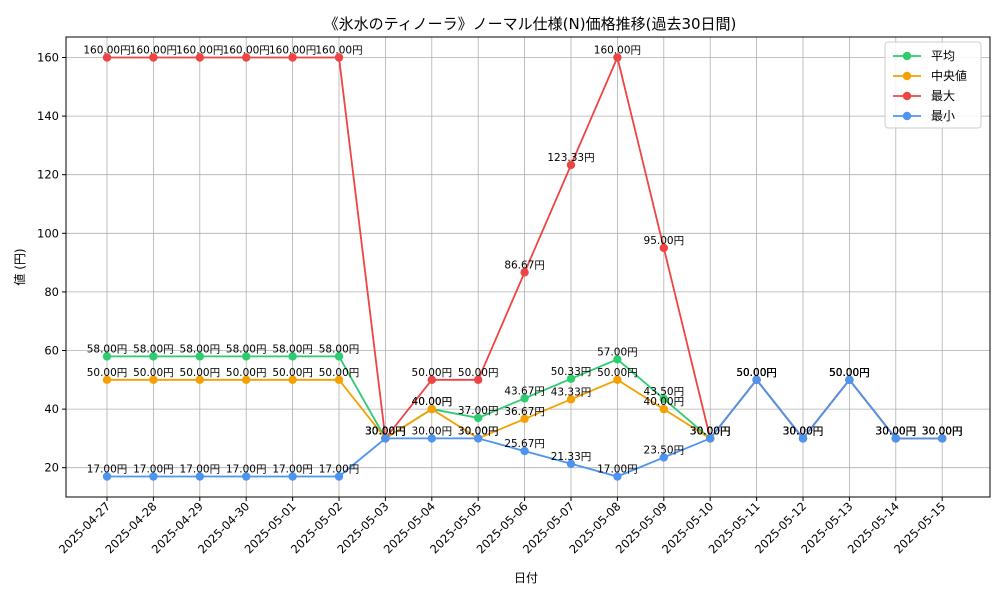 The width and height of the screenshot is (1000, 600). Describe the element at coordinates (943, 56) in the screenshot. I see `legend-label-平均: 平均` at that location.